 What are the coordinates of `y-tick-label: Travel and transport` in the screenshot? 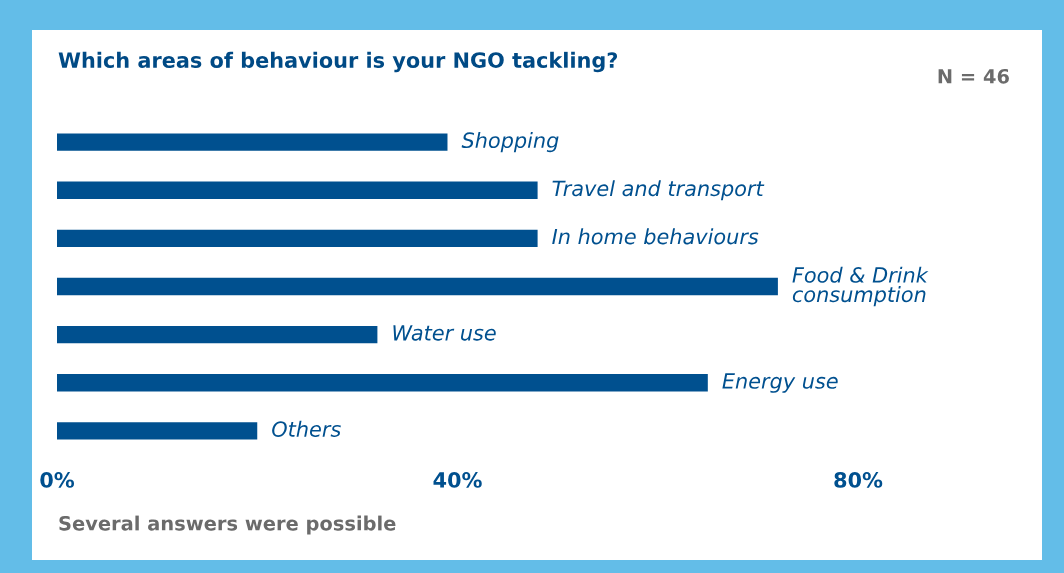 It's located at (658, 190).